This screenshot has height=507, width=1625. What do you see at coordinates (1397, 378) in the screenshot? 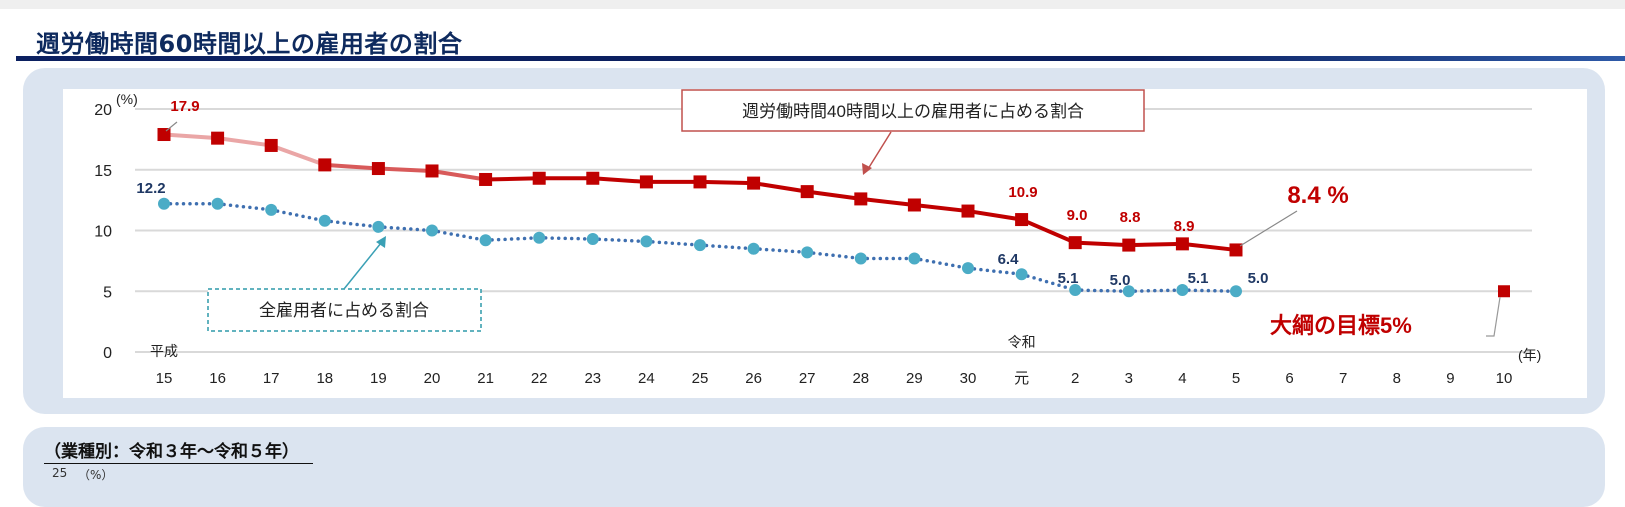
I see `x-tick-label: 8` at bounding box center [1397, 378].